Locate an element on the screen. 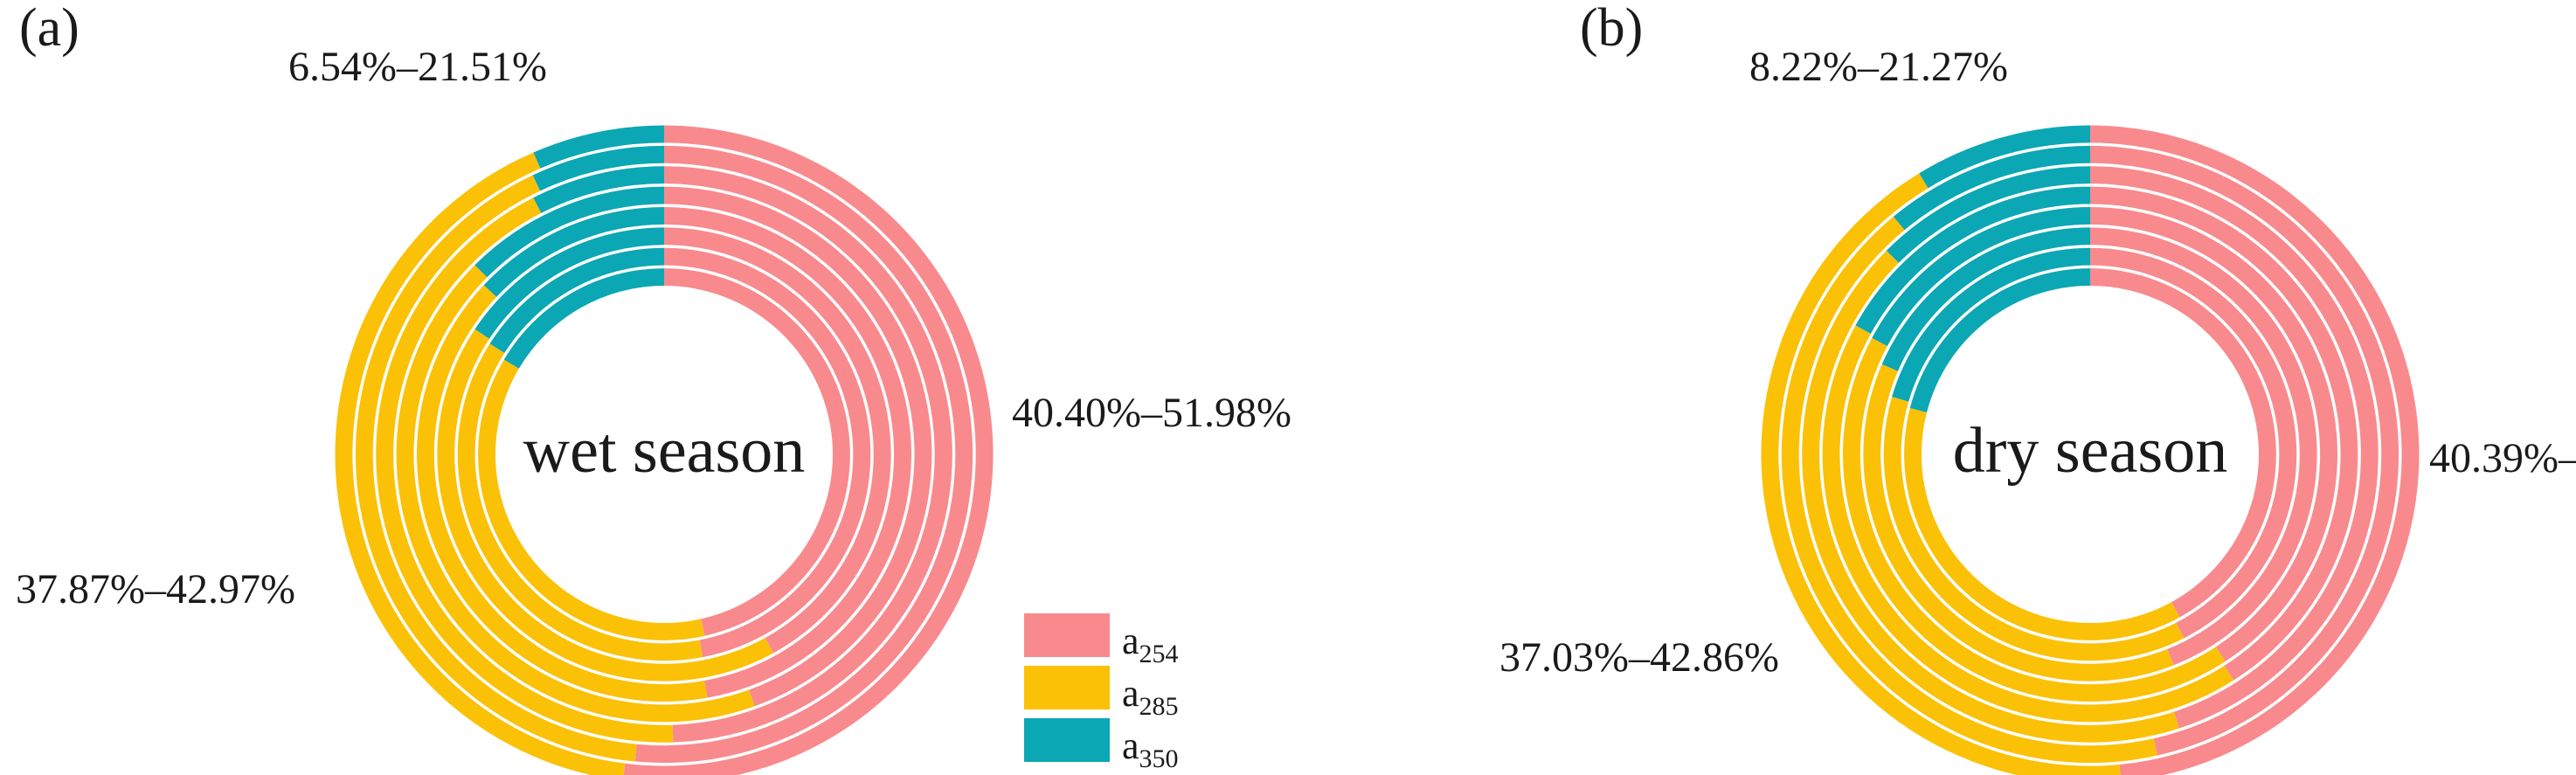  ring-1-a285-segment-wet is located at coordinates (591, 499).